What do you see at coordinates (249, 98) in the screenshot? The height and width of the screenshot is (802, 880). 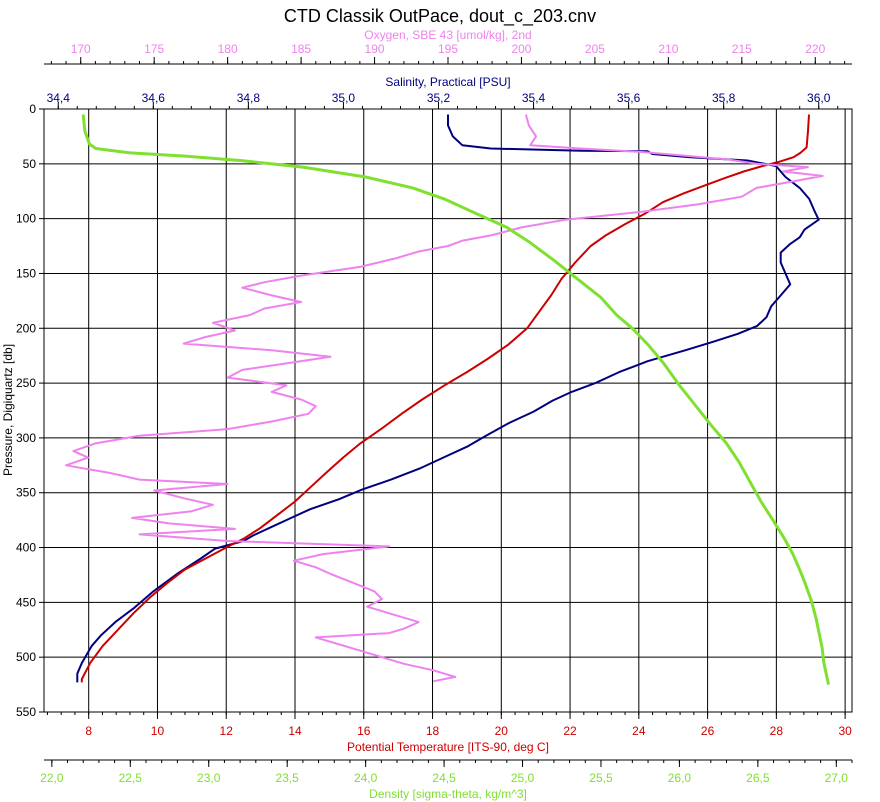 I see `salinity-tick-label: 34,8` at bounding box center [249, 98].